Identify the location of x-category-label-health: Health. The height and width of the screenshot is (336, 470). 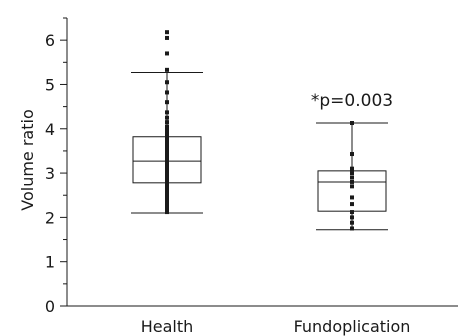
(167, 326).